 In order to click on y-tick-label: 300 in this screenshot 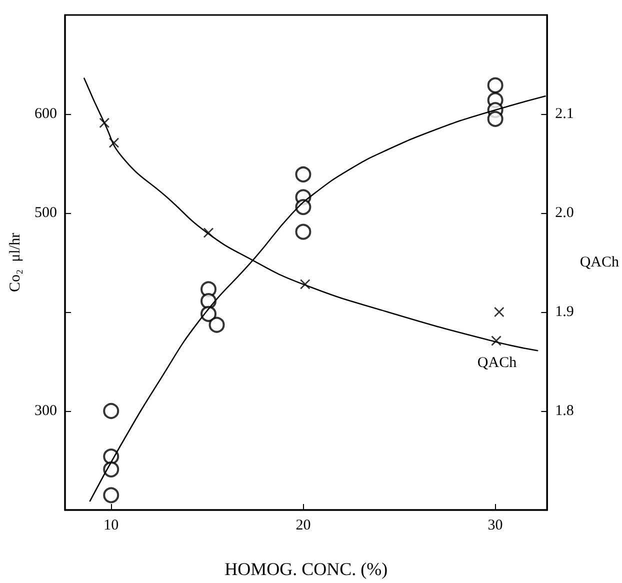, I will do `click(45, 411)`.